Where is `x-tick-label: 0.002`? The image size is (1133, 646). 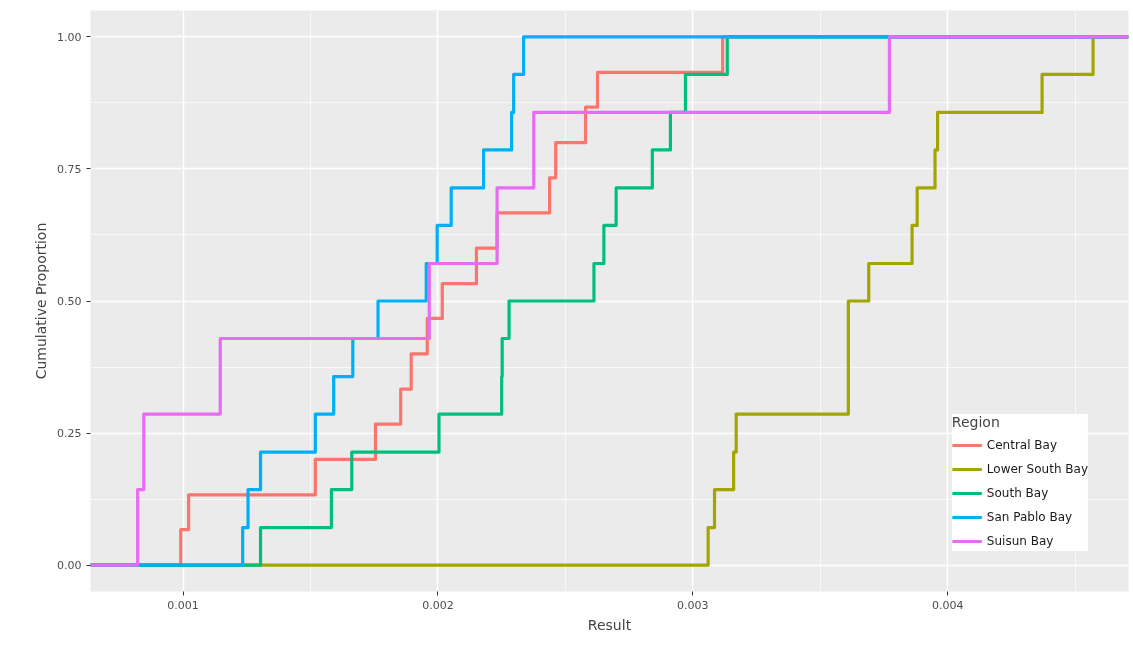
x-tick-label: 0.002 is located at coordinates (438, 605).